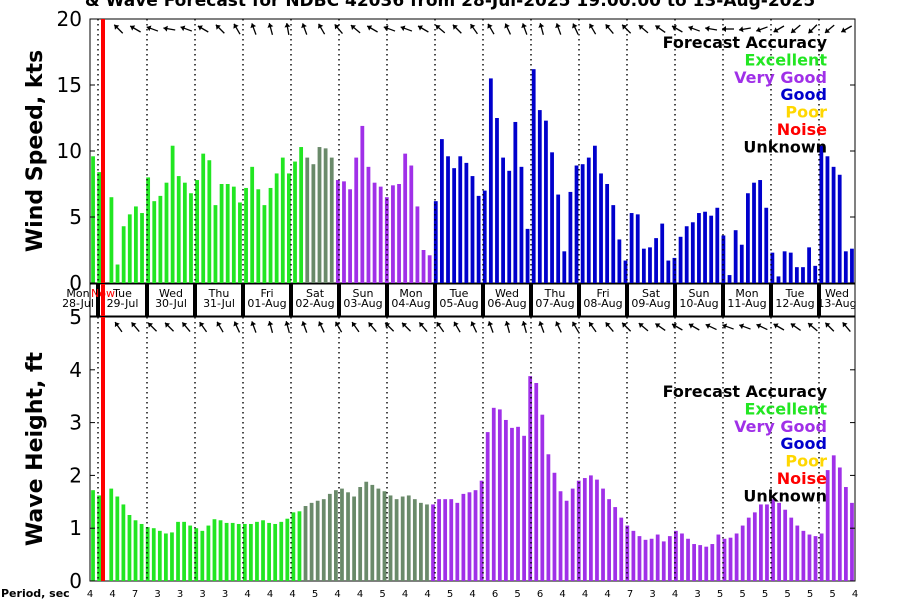 The width and height of the screenshot is (900, 600). What do you see at coordinates (458, 303) in the screenshot?
I see `day-date: 05-Aug` at bounding box center [458, 303].